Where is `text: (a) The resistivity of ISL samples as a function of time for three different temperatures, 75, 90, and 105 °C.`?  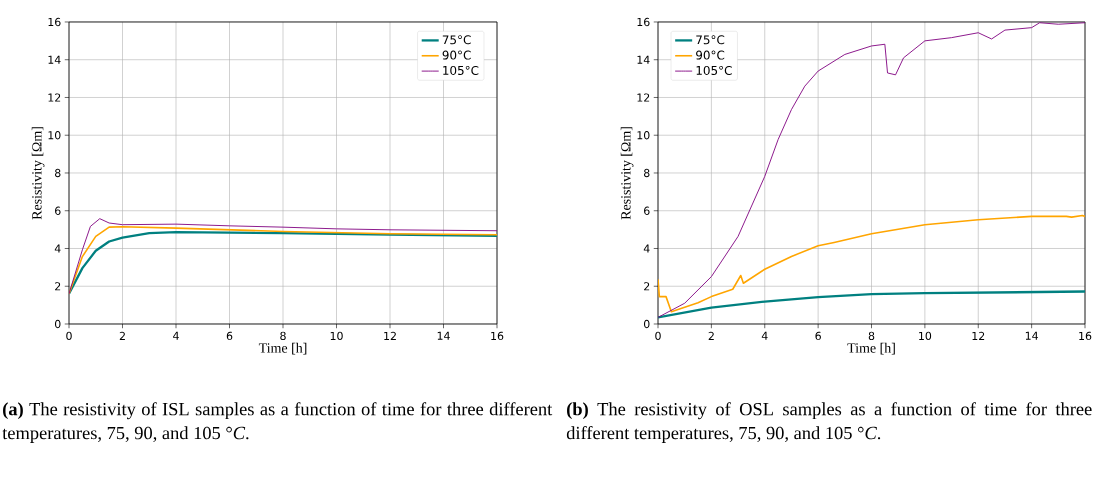
text: (a) The resistivity of ISL samples as a function of time for three different temperatures, 75, 90, and 105 °C. is located at coordinates (277, 422).